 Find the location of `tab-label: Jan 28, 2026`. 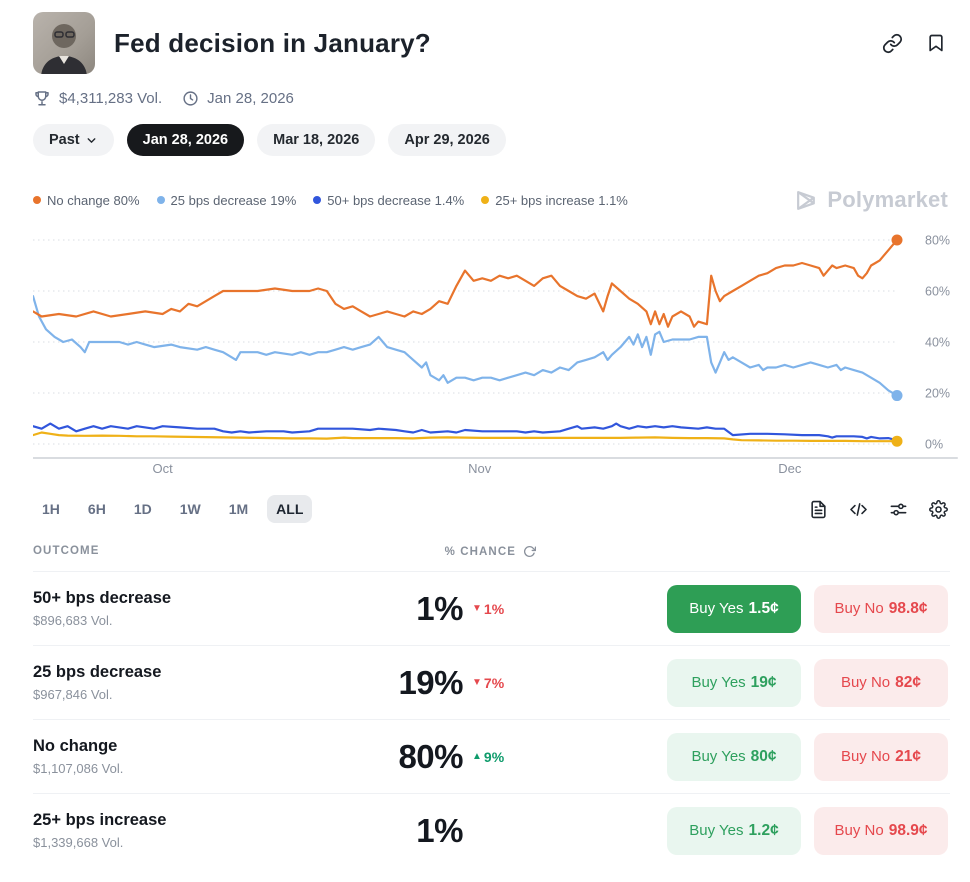

tab-label: Jan 28, 2026 is located at coordinates (185, 140).